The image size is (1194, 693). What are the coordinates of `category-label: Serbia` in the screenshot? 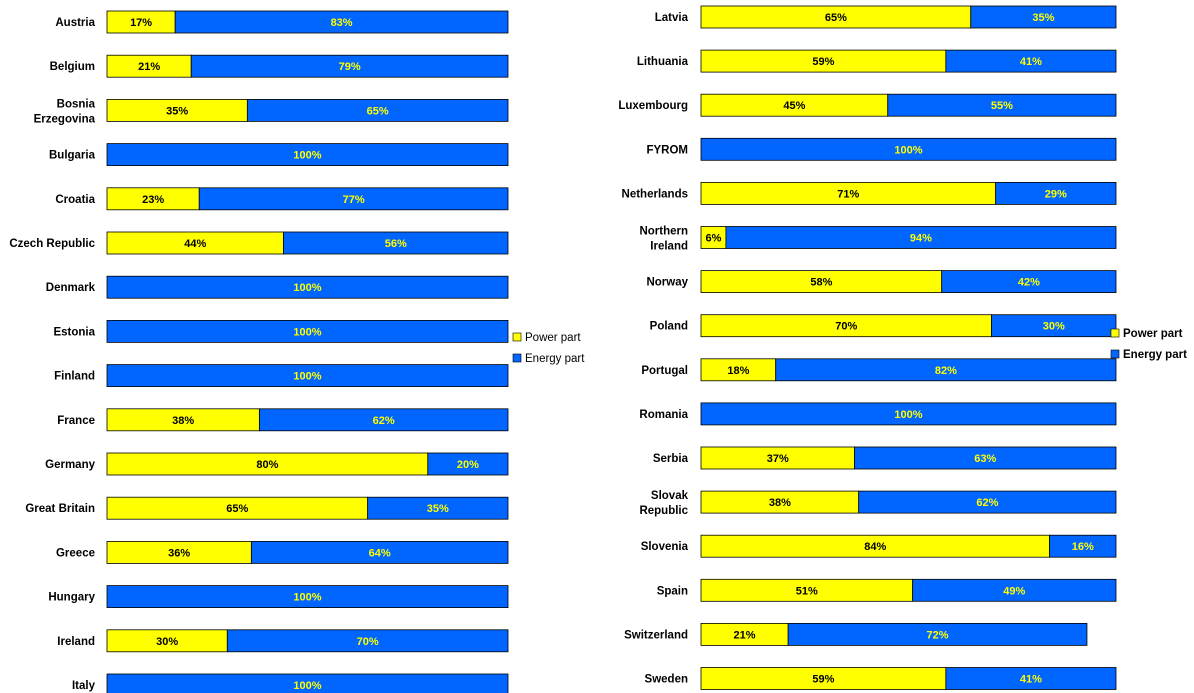 It's located at (671, 459).